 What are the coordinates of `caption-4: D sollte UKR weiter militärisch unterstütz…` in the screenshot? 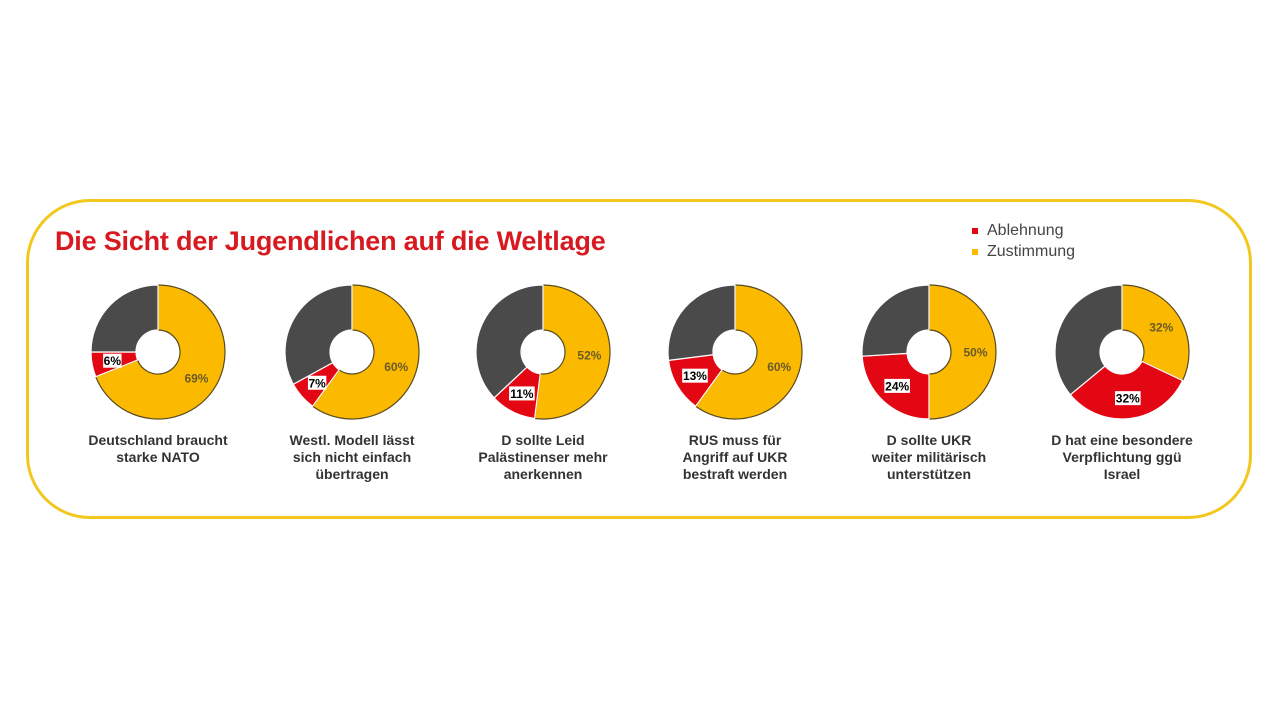 It's located at (929, 457).